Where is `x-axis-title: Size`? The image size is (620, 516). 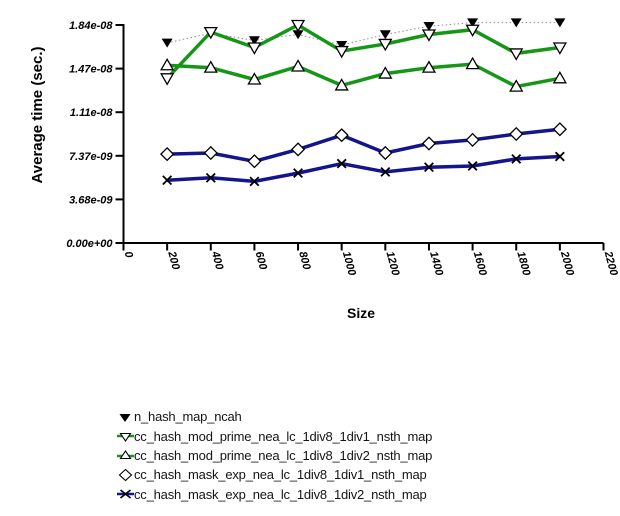 x-axis-title: Size is located at coordinates (361, 313).